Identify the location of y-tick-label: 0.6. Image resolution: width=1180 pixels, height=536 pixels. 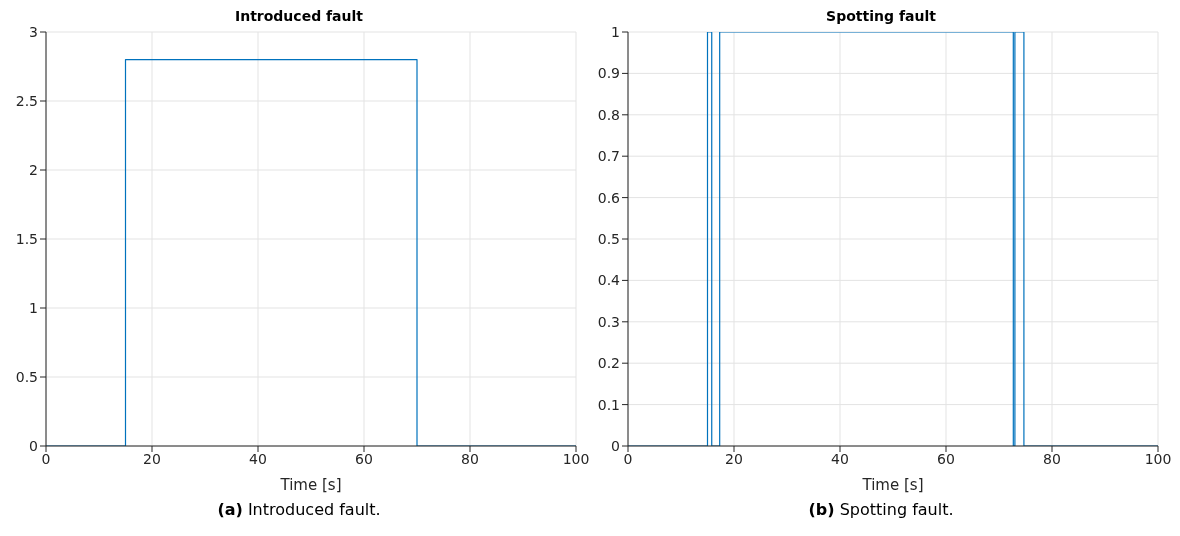
(609, 197).